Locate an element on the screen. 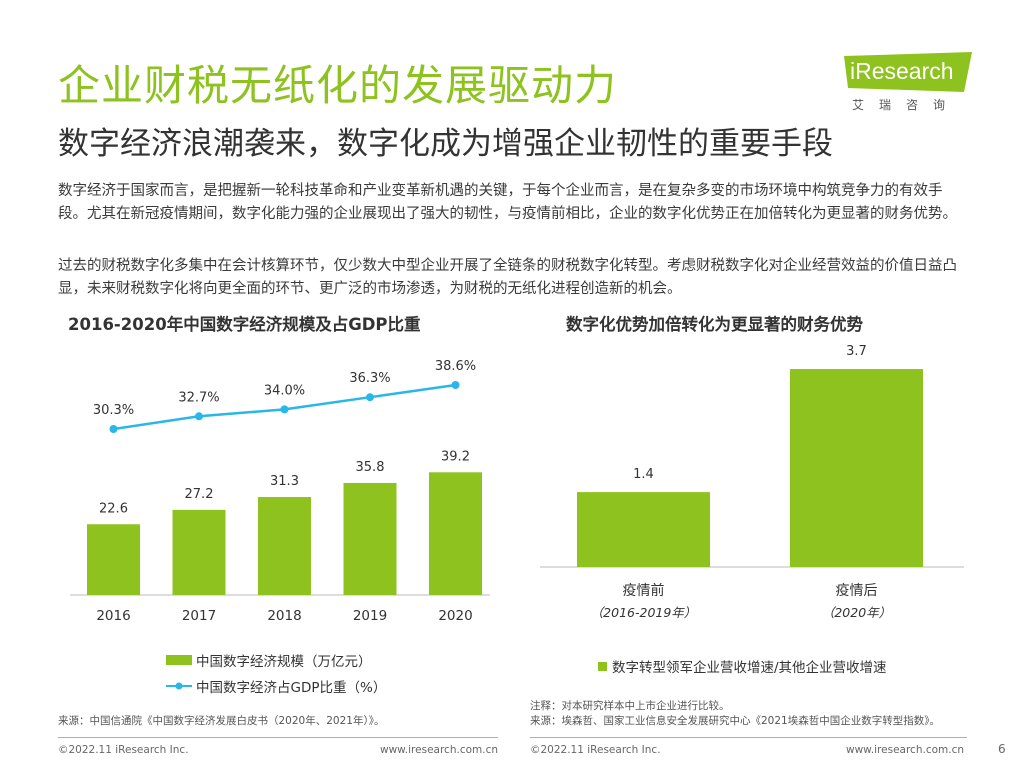 This screenshot has height=768, width=1024. line-label-2016: 30.3% is located at coordinates (113, 410).